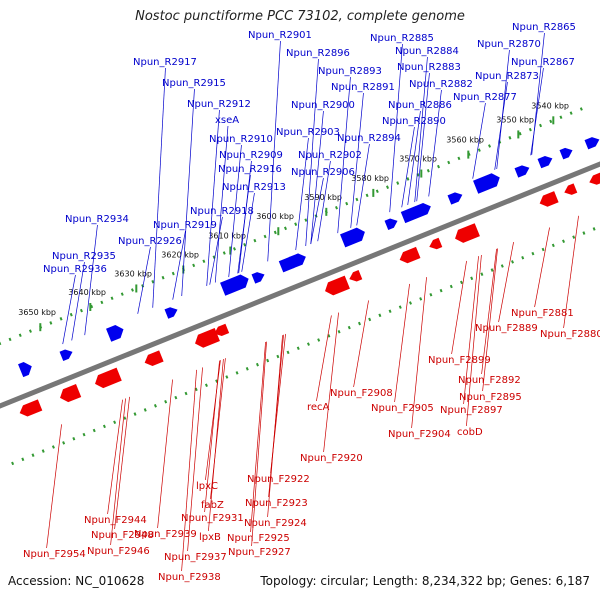 The width and height of the screenshot is (600, 600). Describe the element at coordinates (122, 535) in the screenshot. I see `reverse-gene-label: Npun_F2948` at that location.